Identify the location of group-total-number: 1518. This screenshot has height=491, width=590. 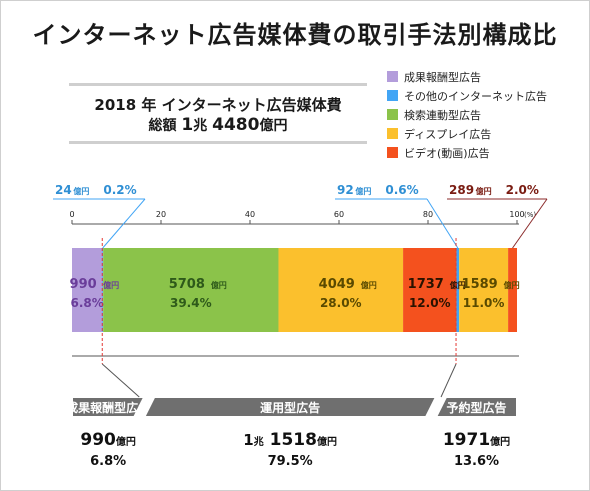
(290, 440).